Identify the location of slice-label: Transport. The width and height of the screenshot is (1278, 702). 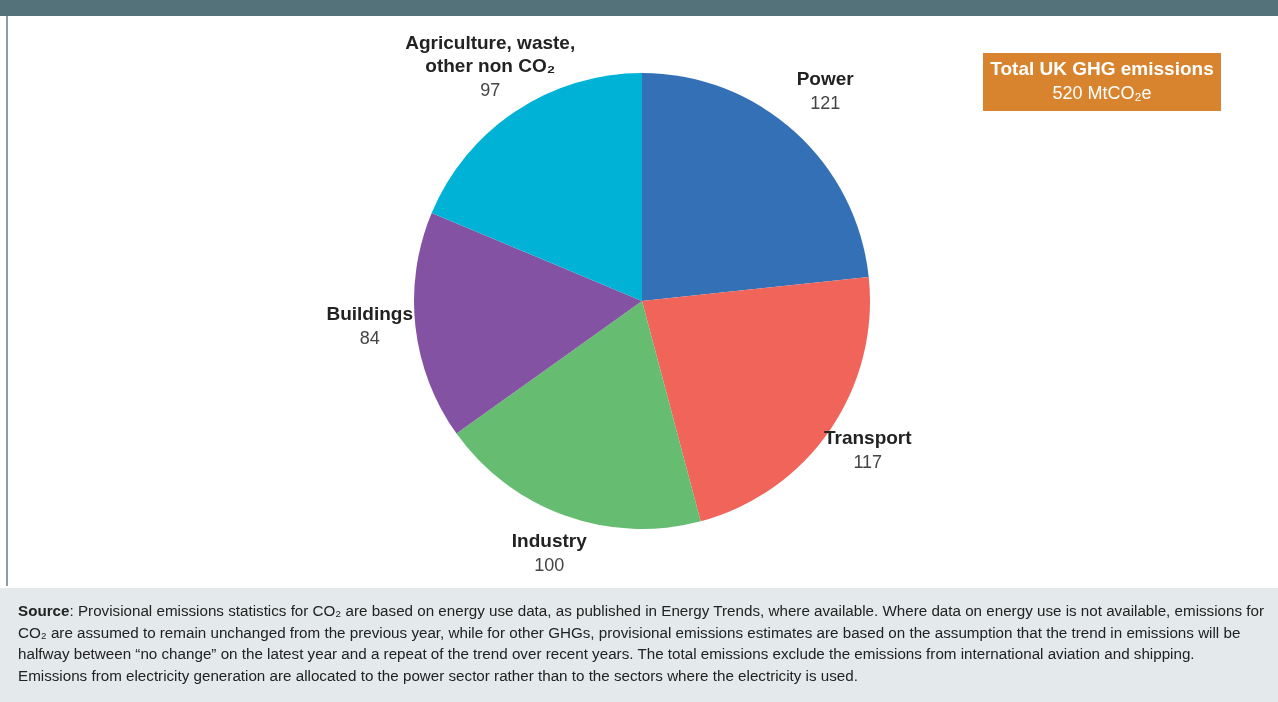
(868, 438).